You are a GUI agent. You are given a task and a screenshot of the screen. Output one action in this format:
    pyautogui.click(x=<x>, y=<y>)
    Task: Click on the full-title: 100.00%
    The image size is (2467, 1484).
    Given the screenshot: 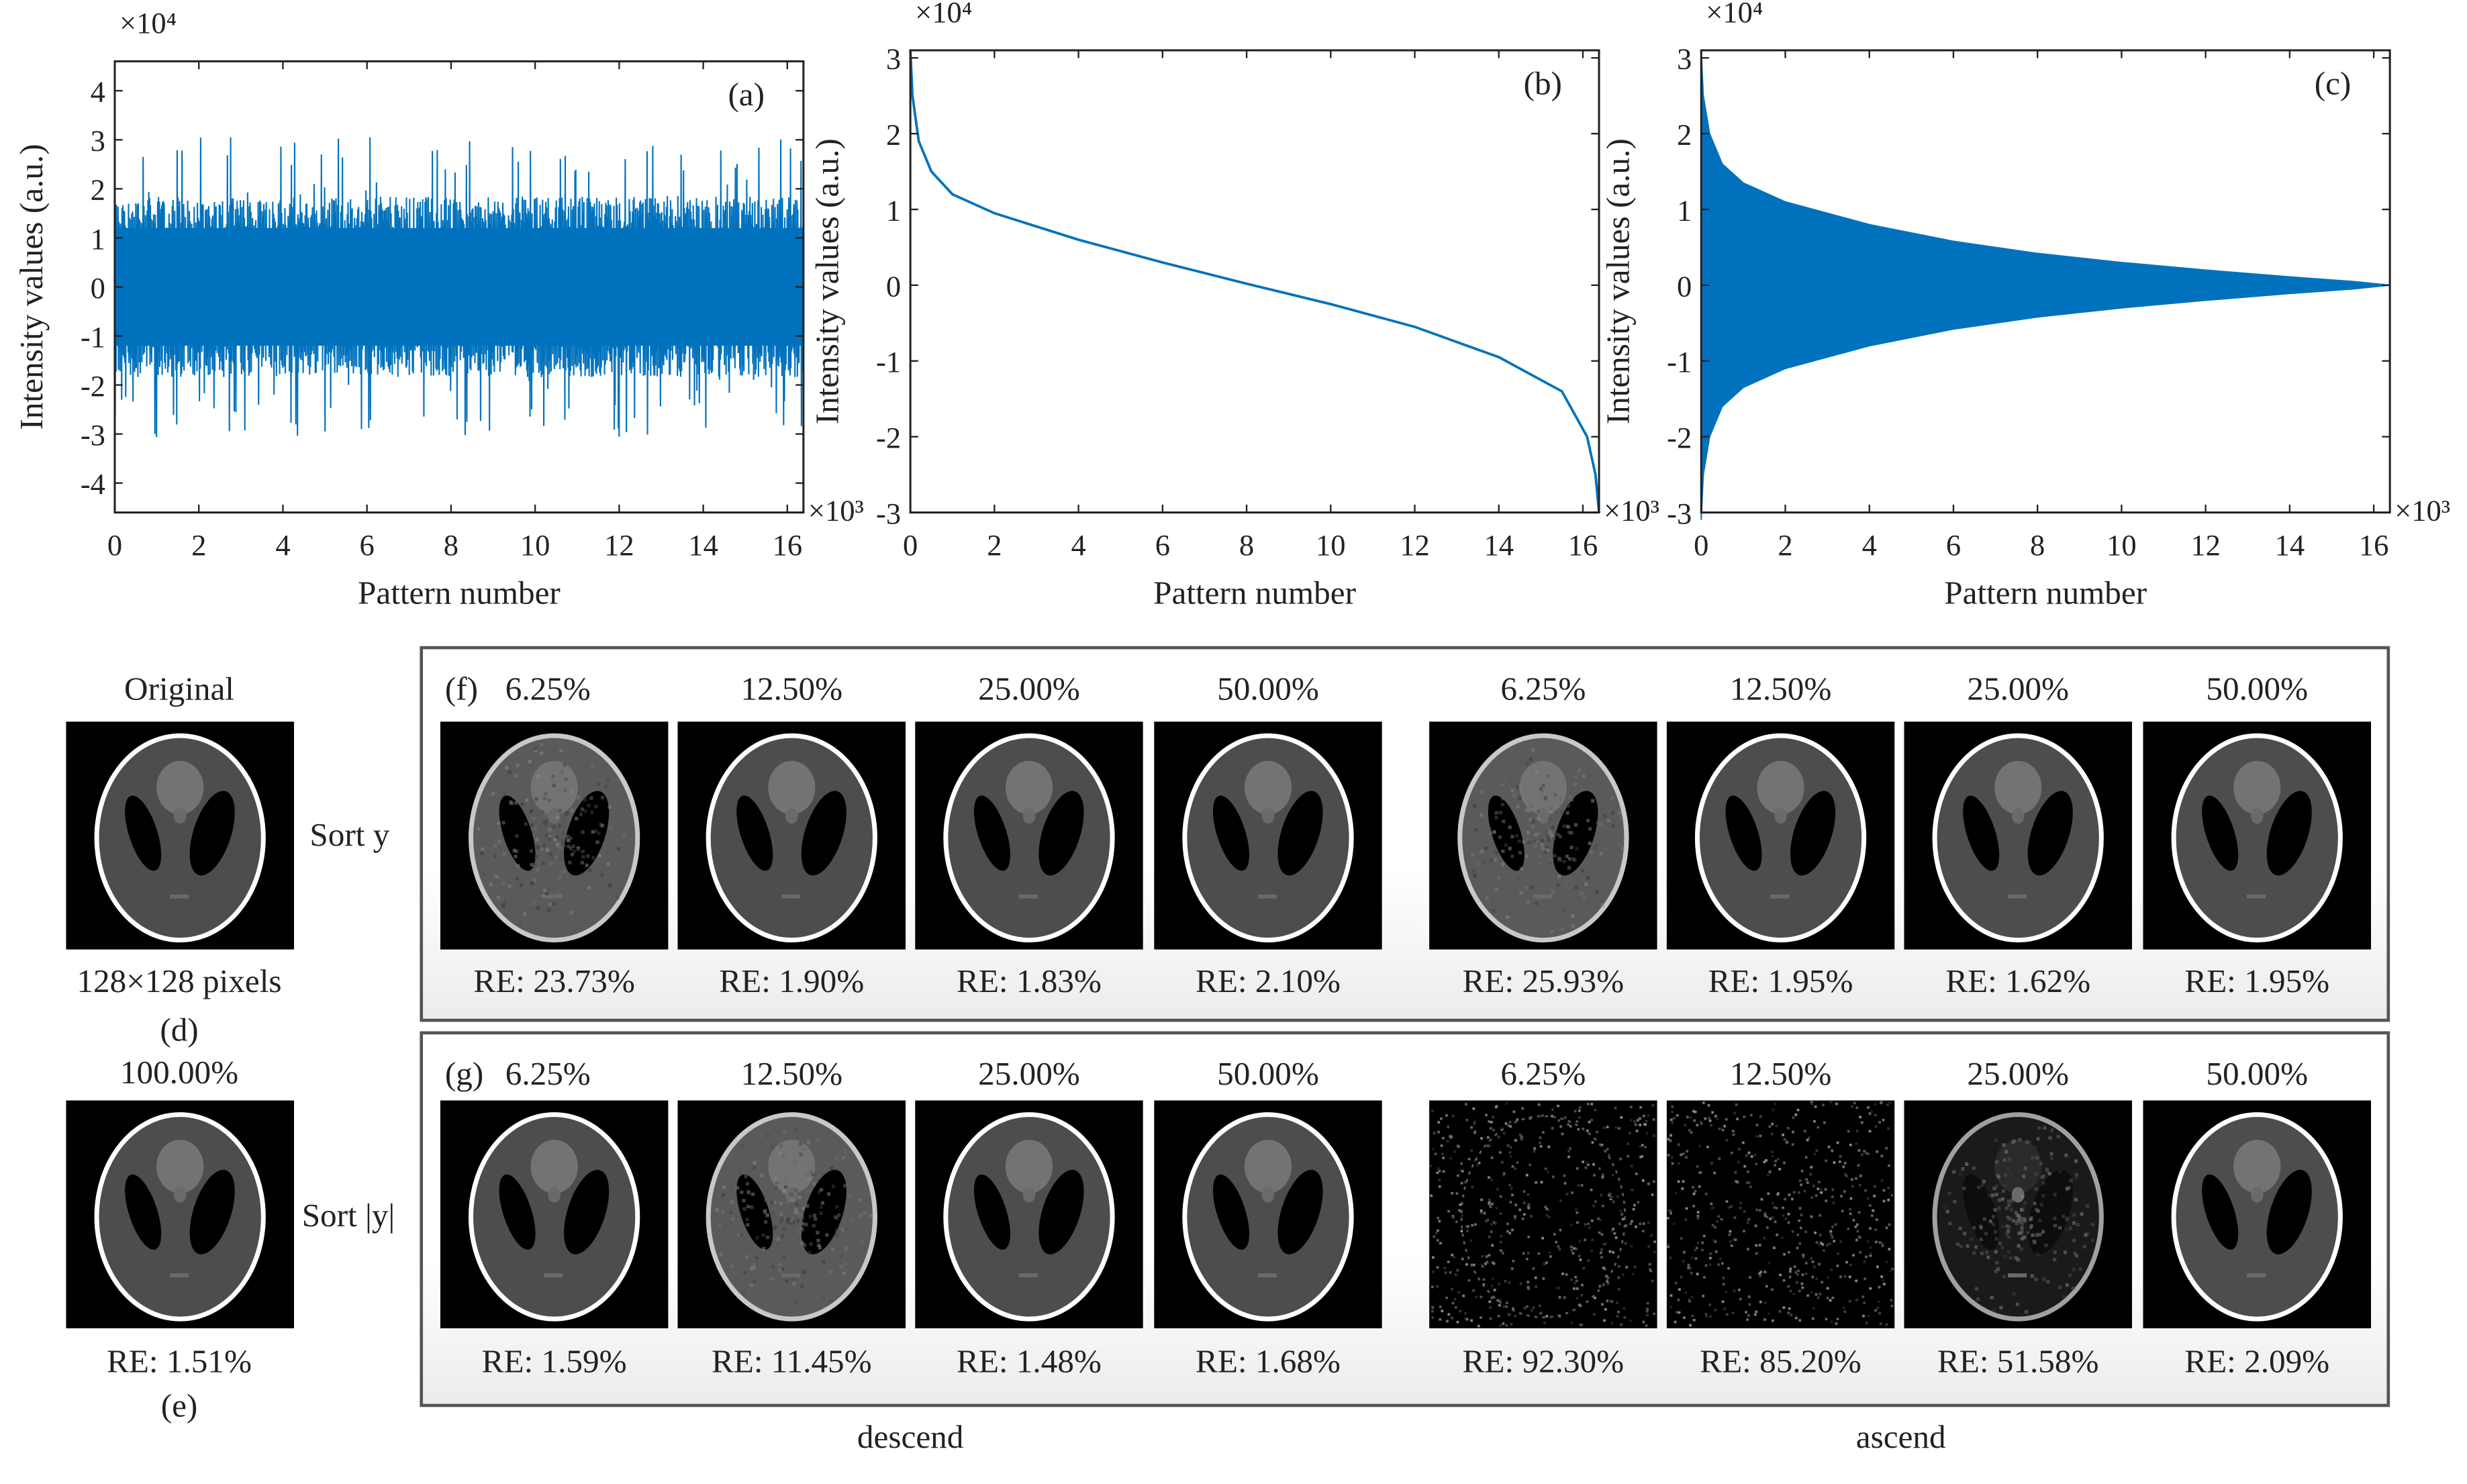 What is the action you would take?
    pyautogui.click(x=179, y=1072)
    